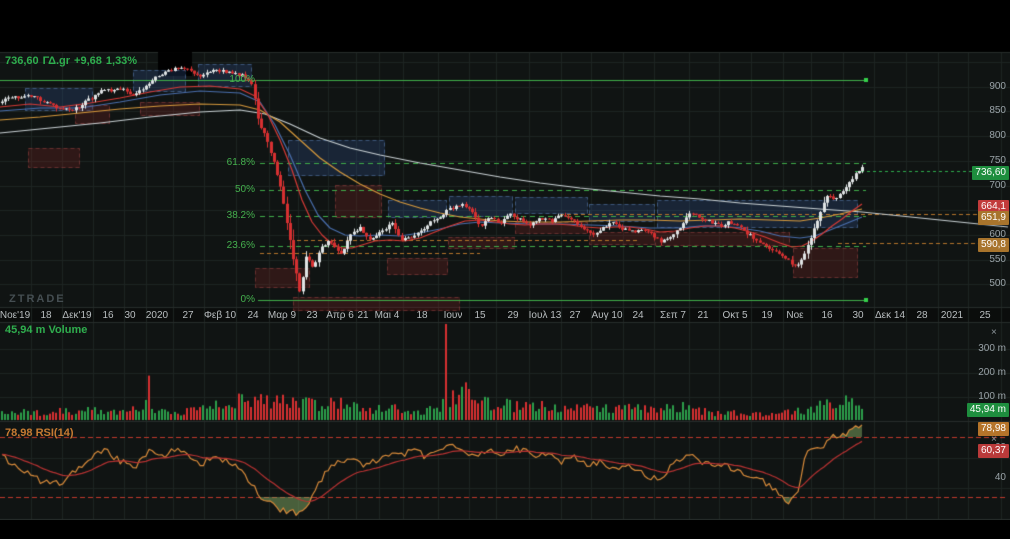  I want to click on date-tick: 29, so click(513, 315).